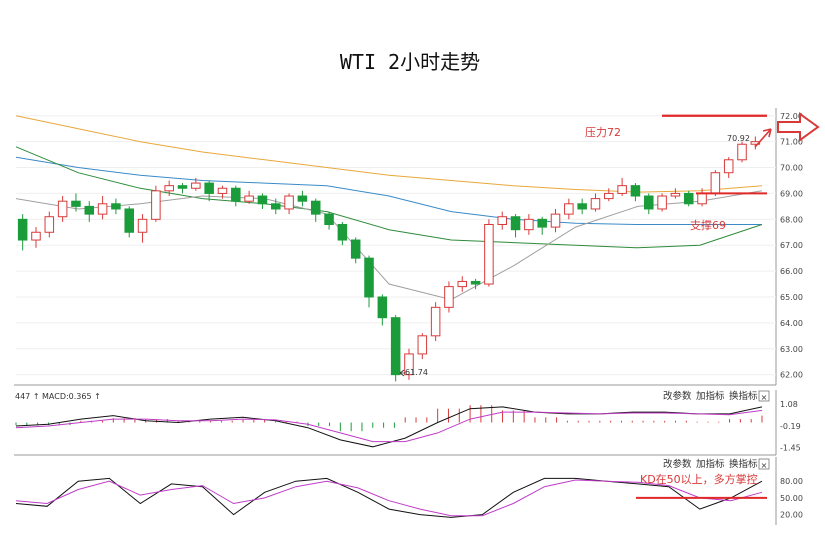 The width and height of the screenshot is (825, 536). I want to click on kd-close-box, so click(764, 464).